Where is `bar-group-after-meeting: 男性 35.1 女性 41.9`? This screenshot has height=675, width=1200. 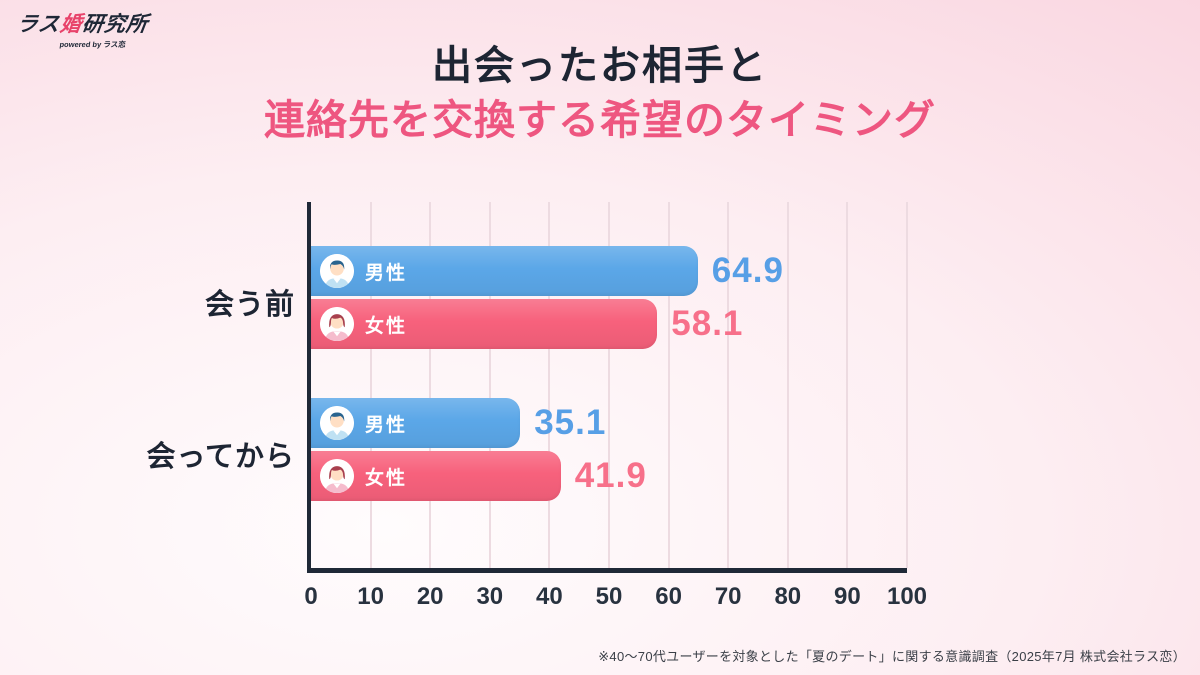
bar-group-after-meeting: 男性 35.1 女性 41.9 is located at coordinates (609, 451).